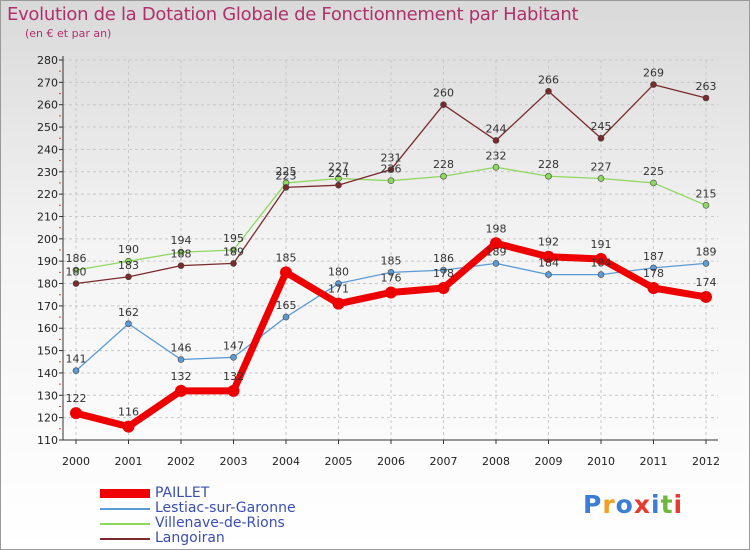  I want to click on y-tick-label: 250, so click(47, 127).